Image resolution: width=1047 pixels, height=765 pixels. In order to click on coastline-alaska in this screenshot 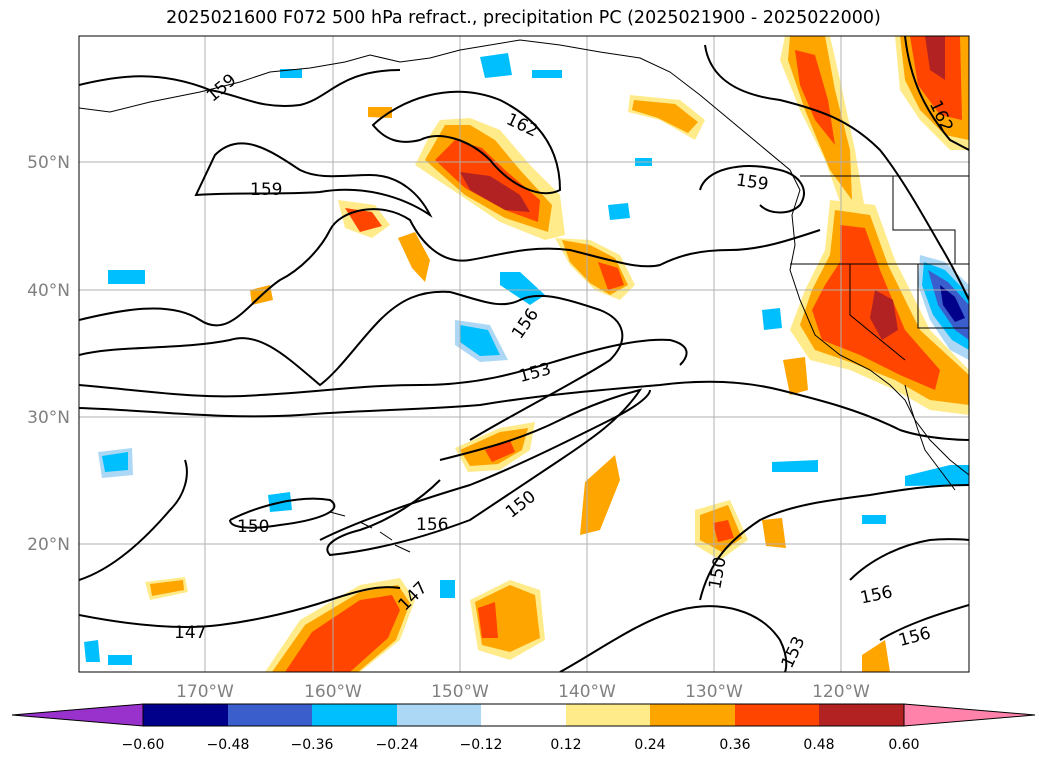, I will do `click(440, 115)`.